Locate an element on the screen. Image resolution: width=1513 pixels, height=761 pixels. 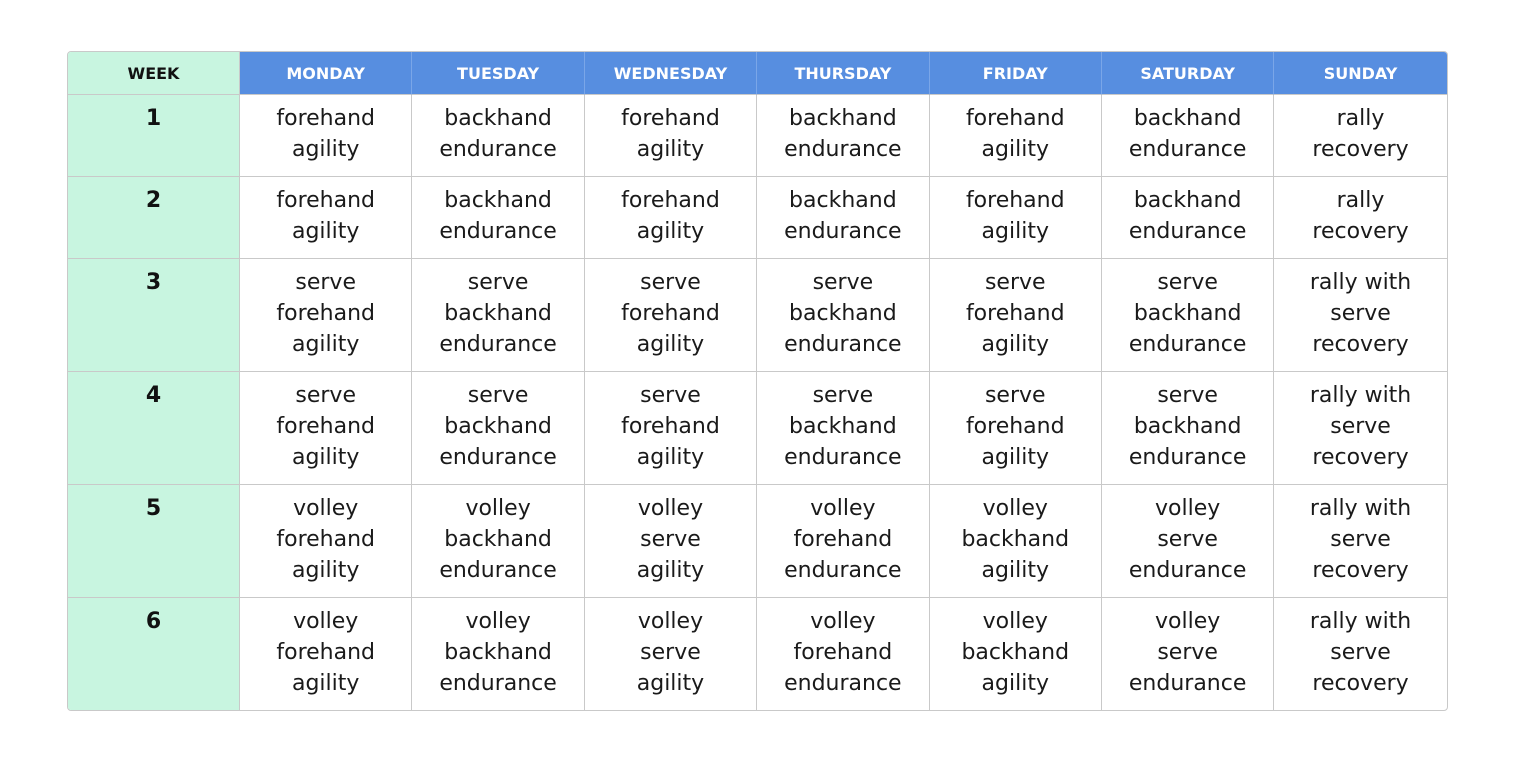
day-header-sunday: SUNDAY is located at coordinates (1360, 73).